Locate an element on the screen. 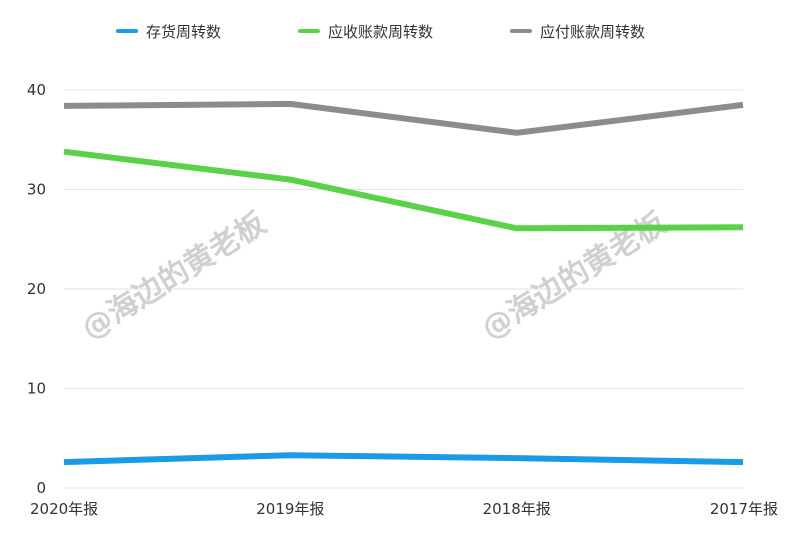 The image size is (800, 539). legend: 存货周转数 应收账款周转数 应付账款周转数 is located at coordinates (380, 32).